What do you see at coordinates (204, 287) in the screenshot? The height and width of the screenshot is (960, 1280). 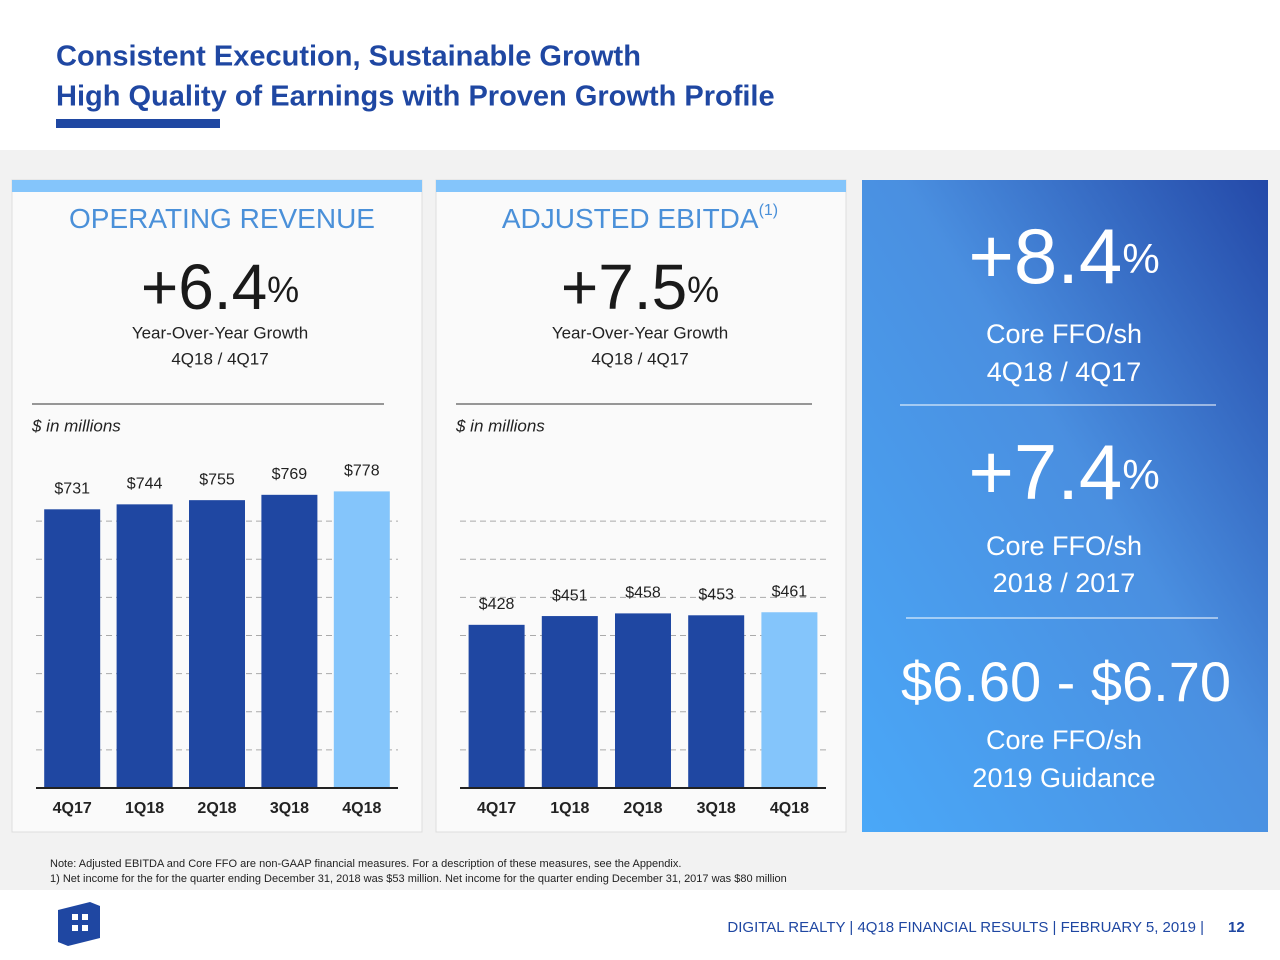 I see `growth-value: +6.4` at bounding box center [204, 287].